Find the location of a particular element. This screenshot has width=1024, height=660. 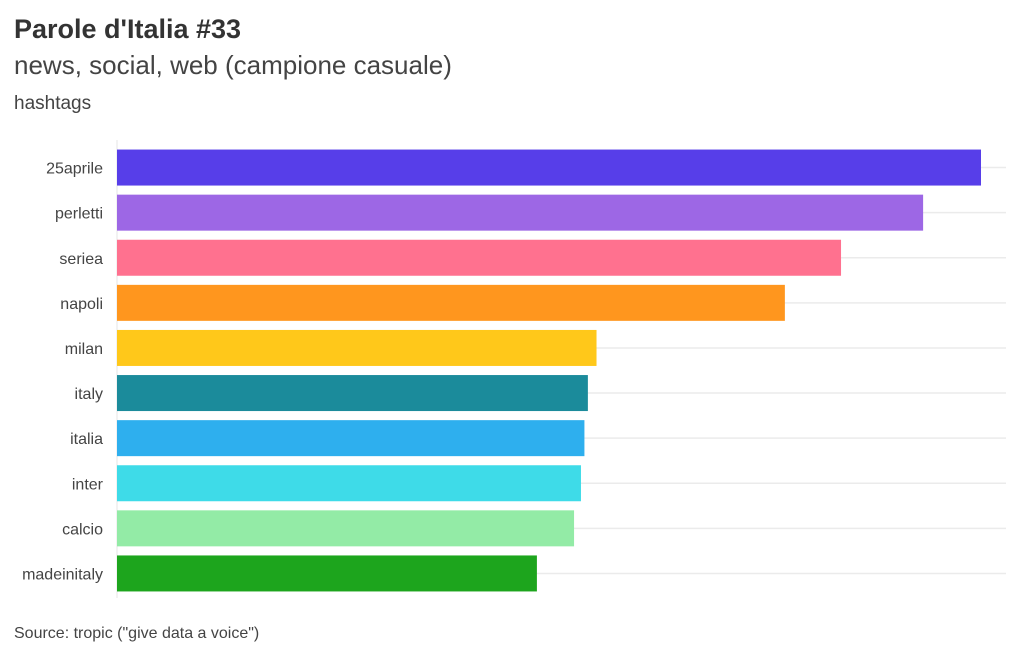

chart-title: Parole d'Italia #33 is located at coordinates (128, 29).